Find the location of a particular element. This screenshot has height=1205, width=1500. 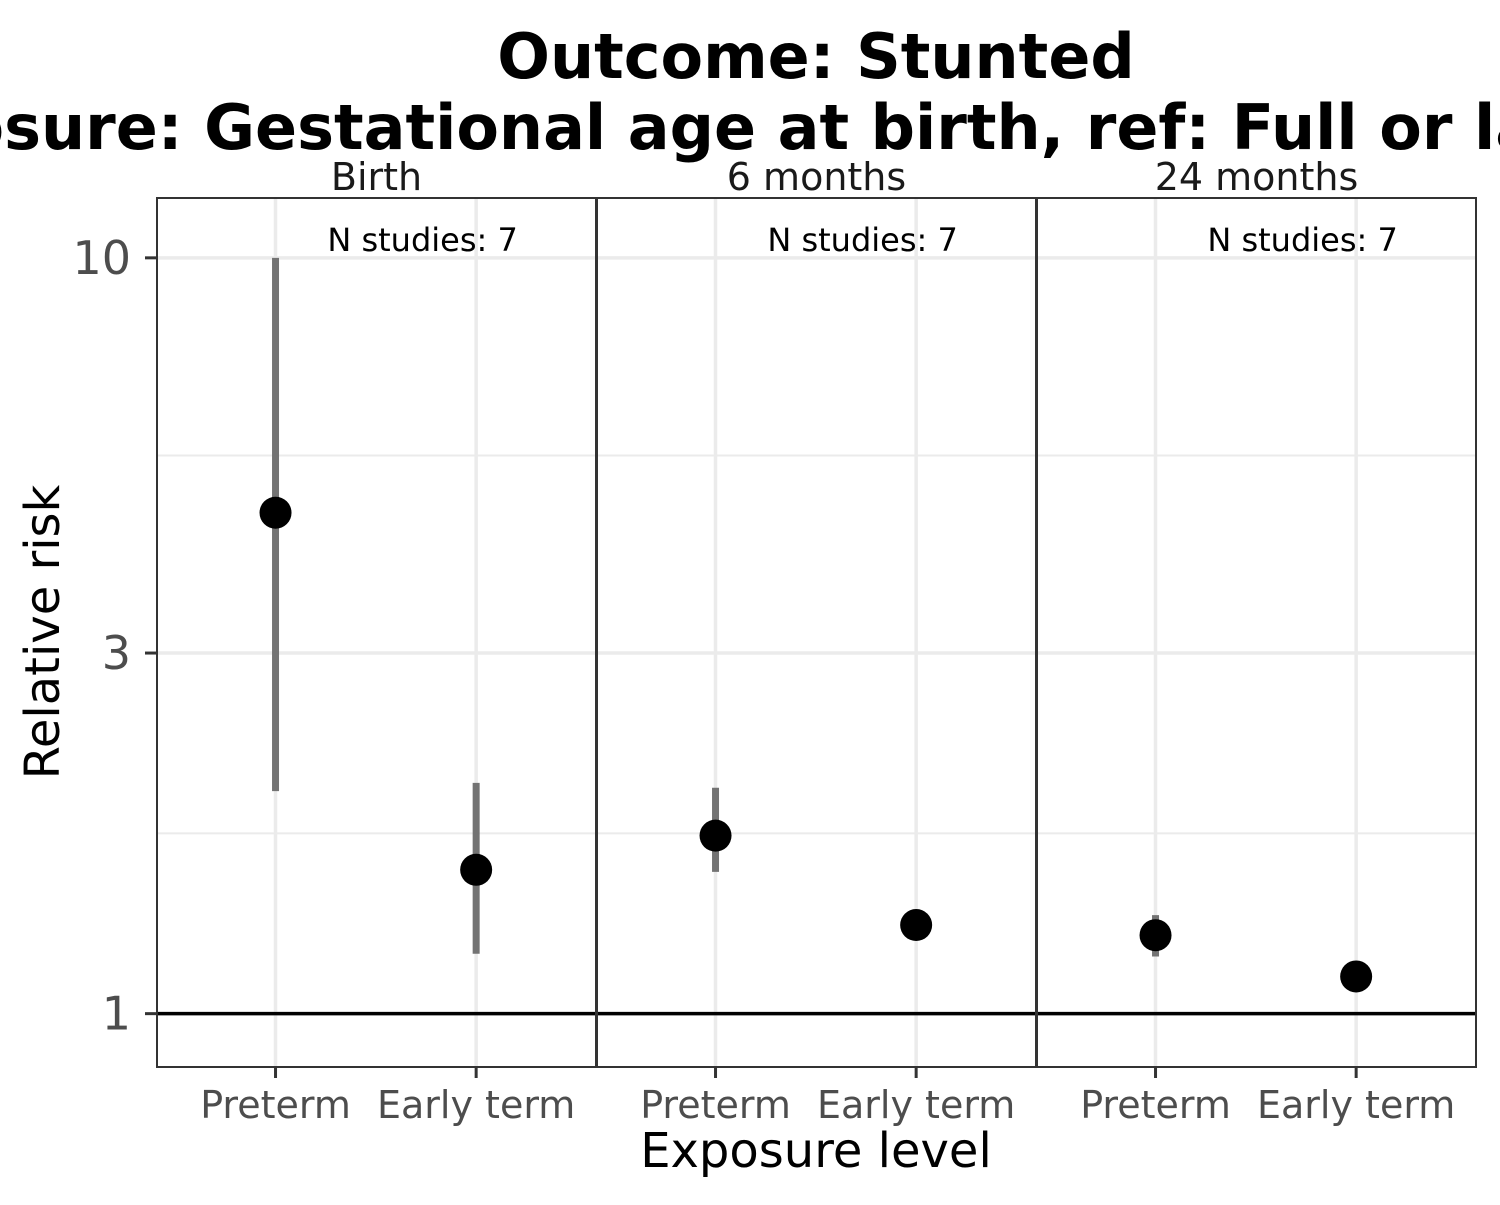

y-axis-title: Relative risk is located at coordinates (43, 631).